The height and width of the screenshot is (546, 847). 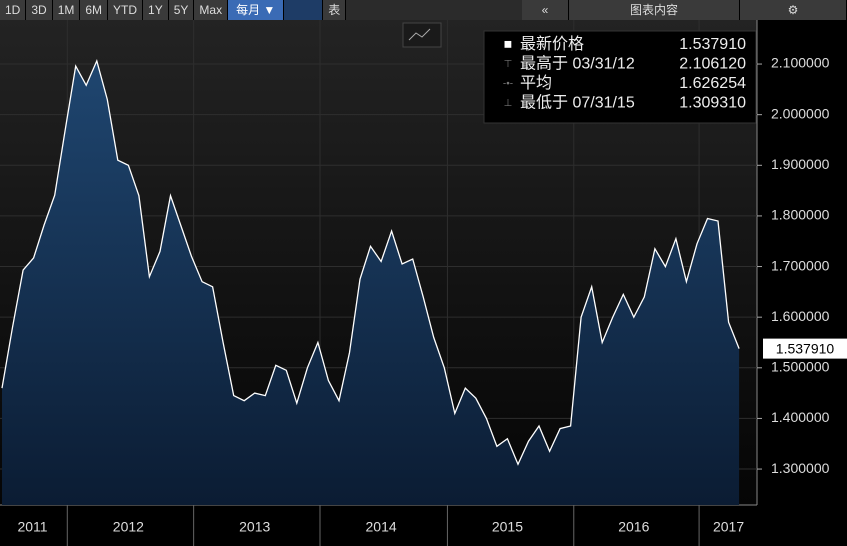 I want to click on y-tick-label: 1.300000, so click(x=800, y=468).